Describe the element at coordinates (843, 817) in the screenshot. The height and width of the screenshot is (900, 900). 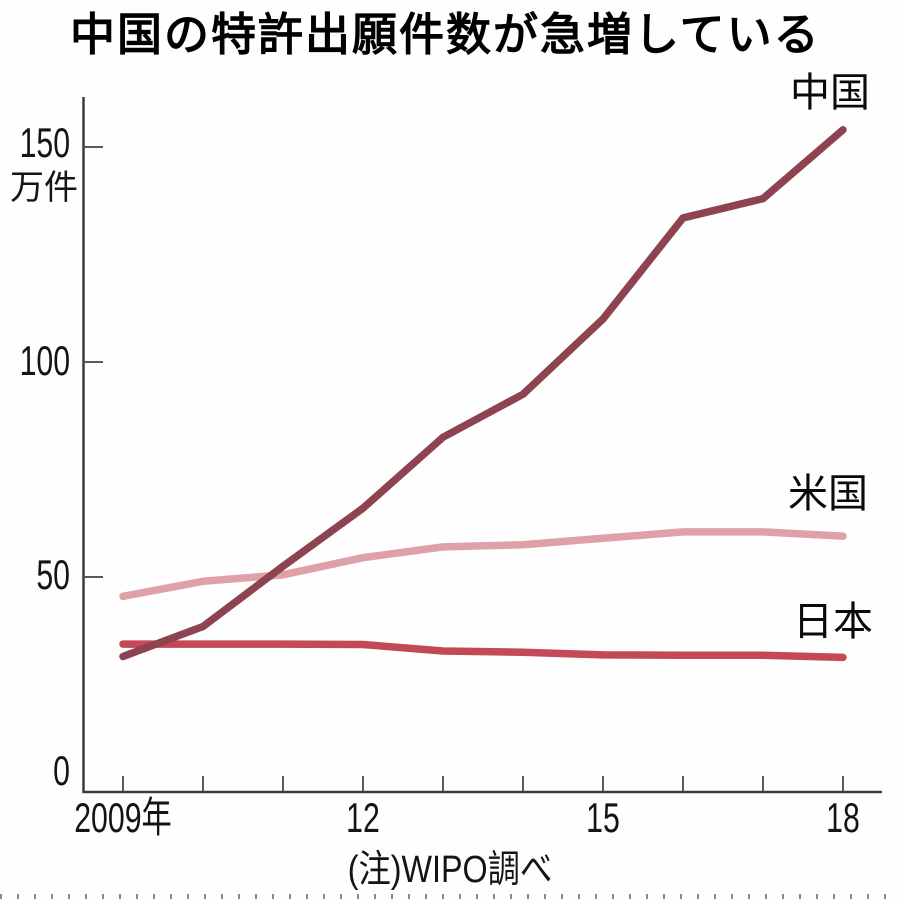
I see `x-tick-label-18: 18` at that location.